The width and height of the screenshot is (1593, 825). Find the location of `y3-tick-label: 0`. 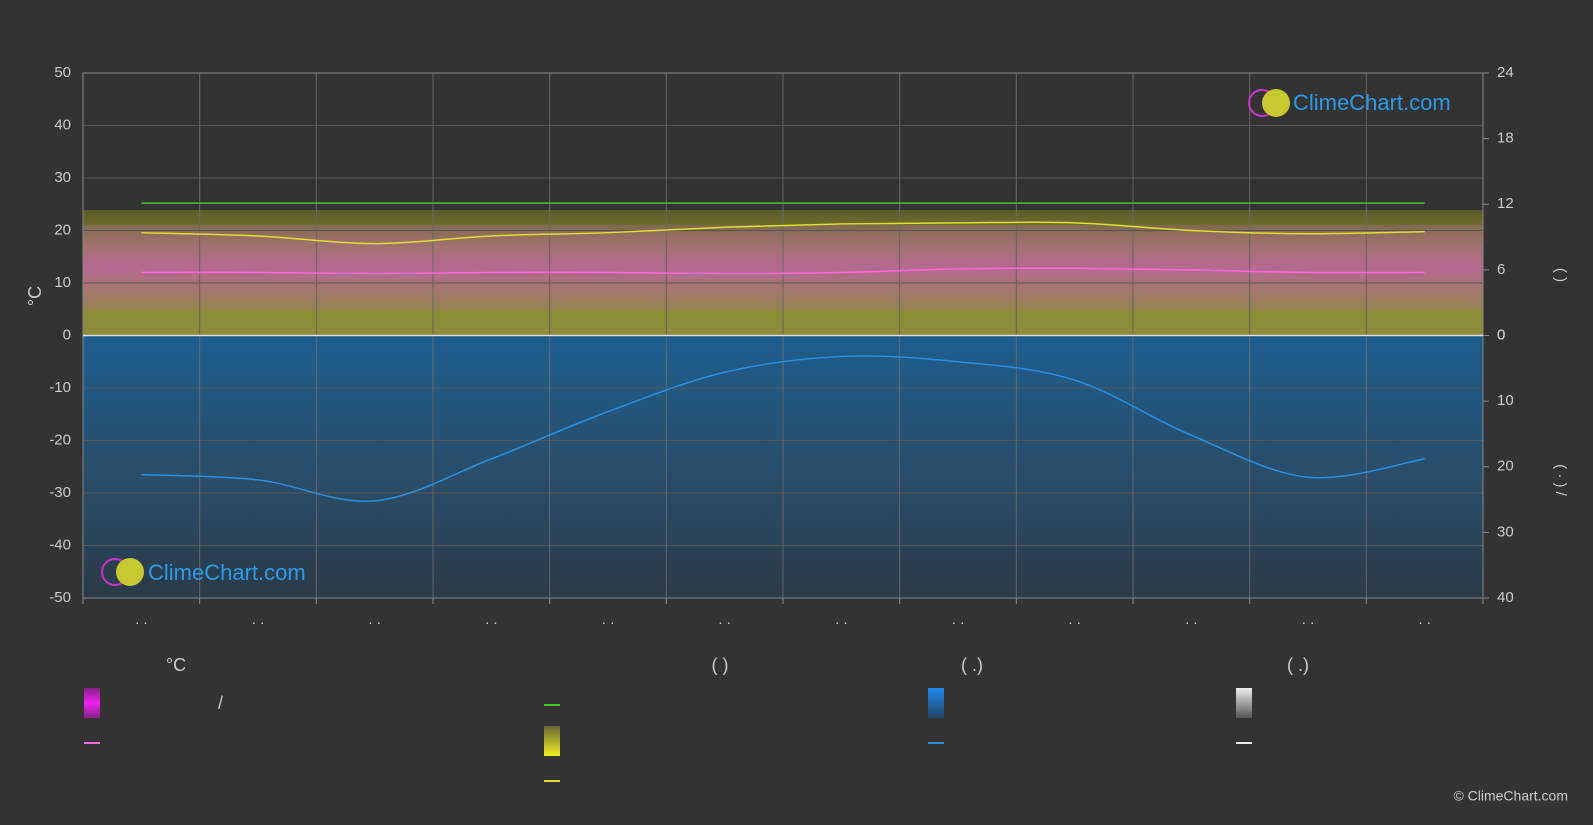

y3-tick-label: 0 is located at coordinates (1501, 334).